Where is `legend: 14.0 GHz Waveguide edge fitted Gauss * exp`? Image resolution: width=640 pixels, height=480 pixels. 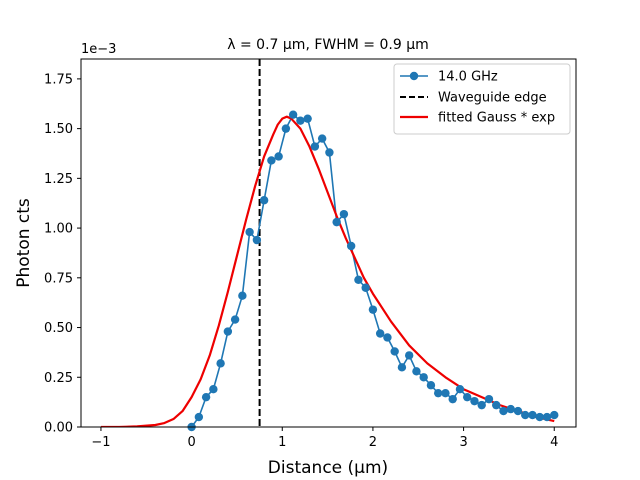 legend: 14.0 GHz Waveguide edge fitted Gauss * exp is located at coordinates (482, 99).